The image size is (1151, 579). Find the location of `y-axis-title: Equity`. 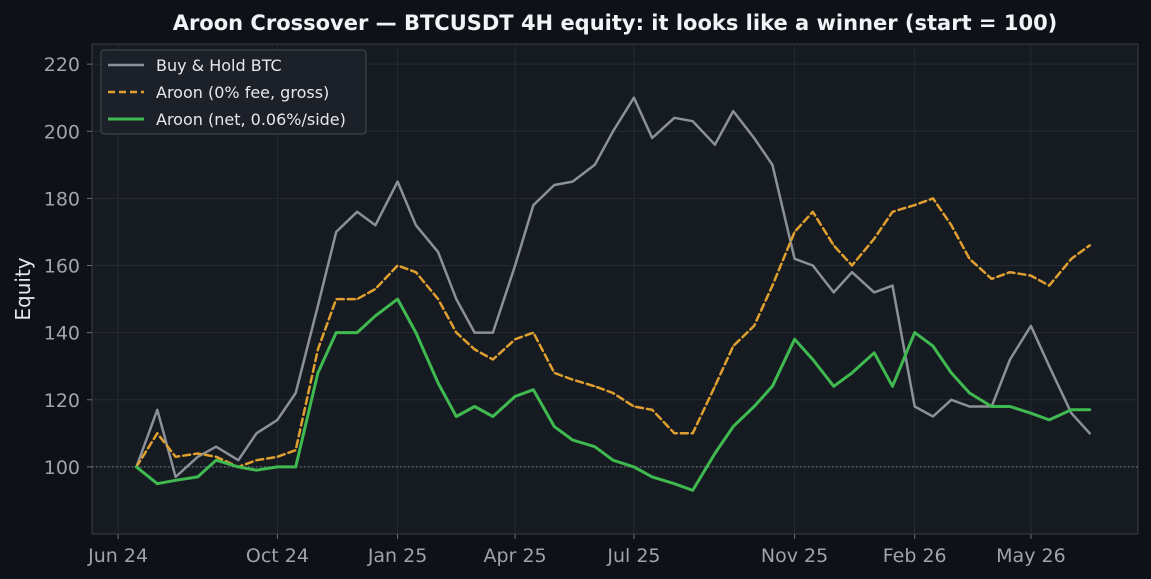

y-axis-title: Equity is located at coordinates (23, 288).